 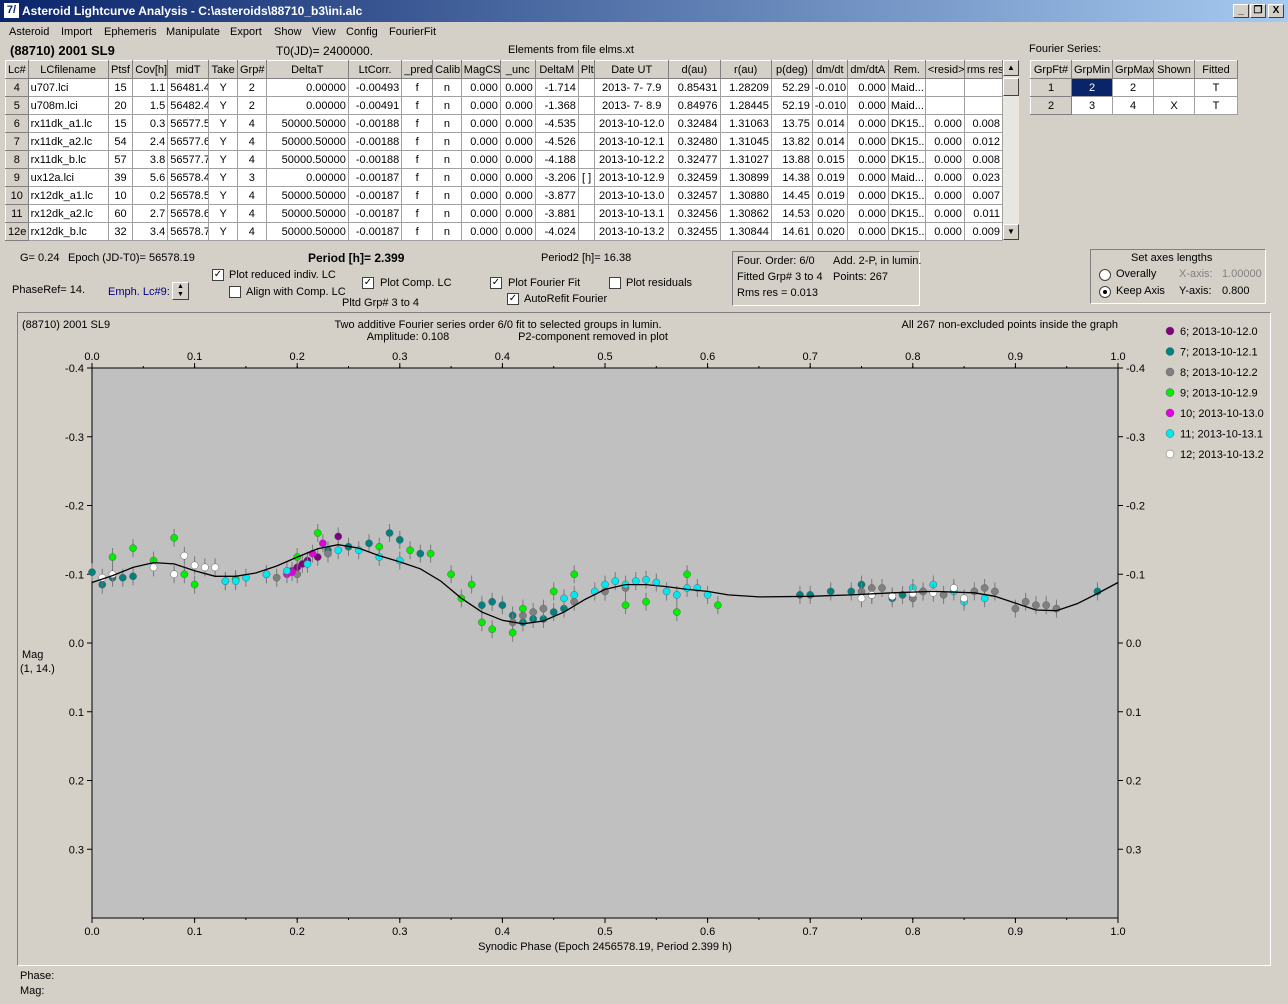 I want to click on table-cell: 5.6, so click(x=150, y=177).